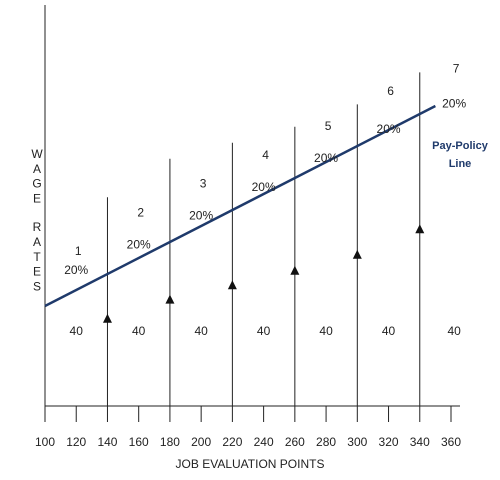 The width and height of the screenshot is (500, 480). Describe the element at coordinates (264, 442) in the screenshot. I see `x-tick-label: 240` at that location.